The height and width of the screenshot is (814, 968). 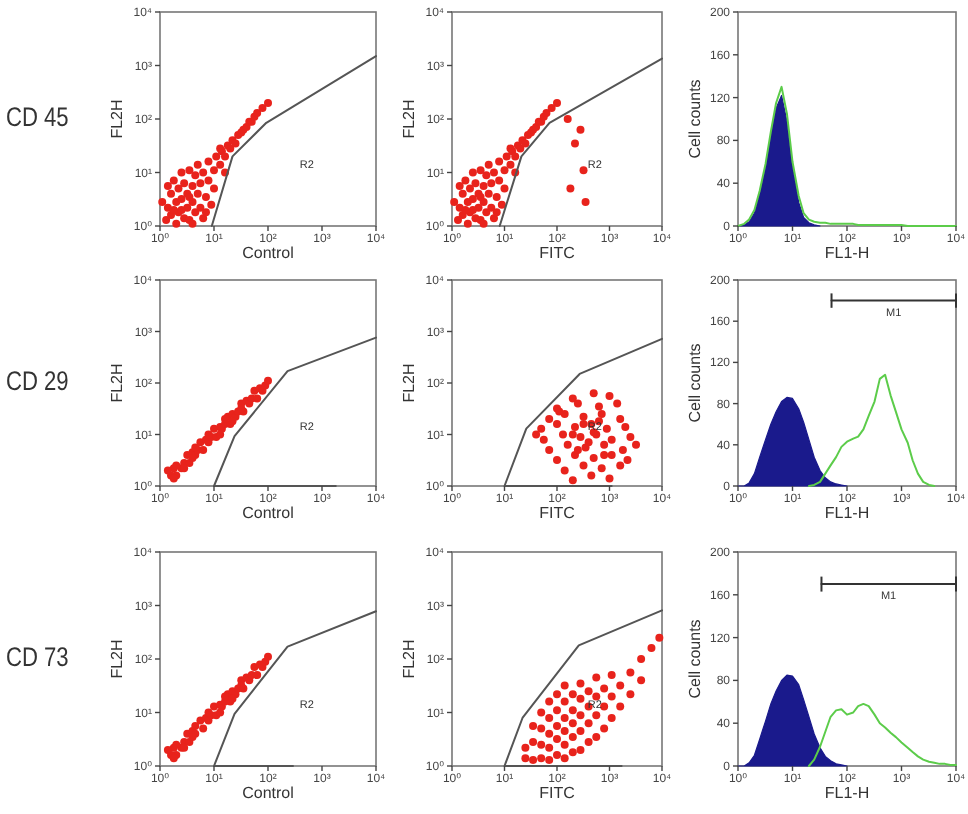 What do you see at coordinates (37, 657) in the screenshot?
I see `text: CD 73` at bounding box center [37, 657].